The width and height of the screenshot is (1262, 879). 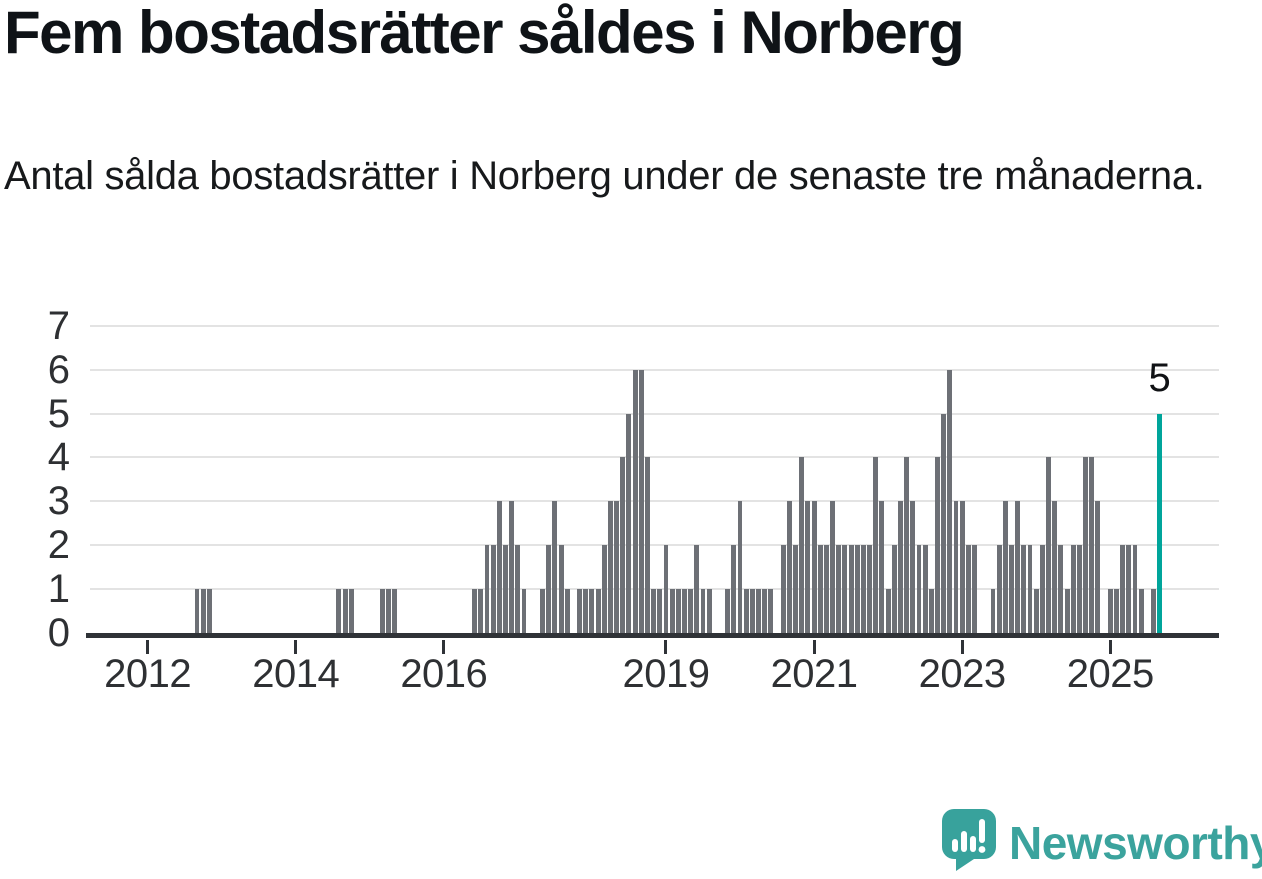 What do you see at coordinates (296, 674) in the screenshot?
I see `x-axis-label-2014: 2014` at bounding box center [296, 674].